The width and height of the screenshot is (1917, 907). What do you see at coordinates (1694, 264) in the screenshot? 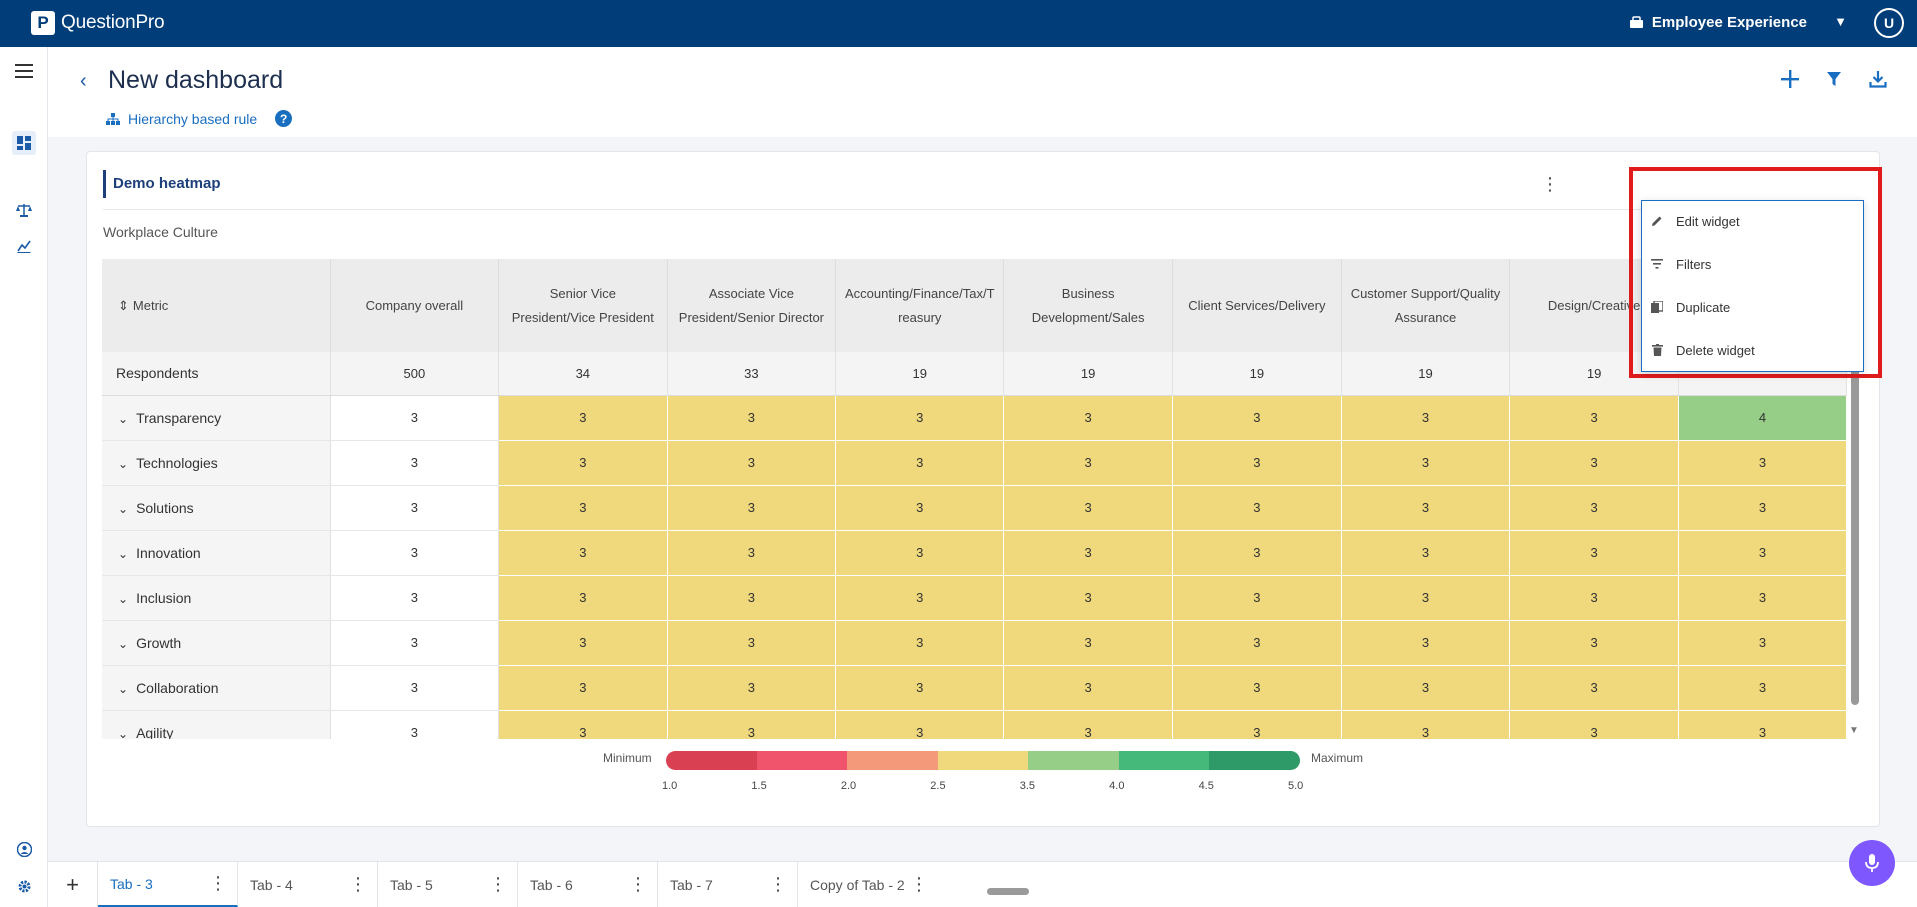
I see `menu-item-label: Filters` at bounding box center [1694, 264].